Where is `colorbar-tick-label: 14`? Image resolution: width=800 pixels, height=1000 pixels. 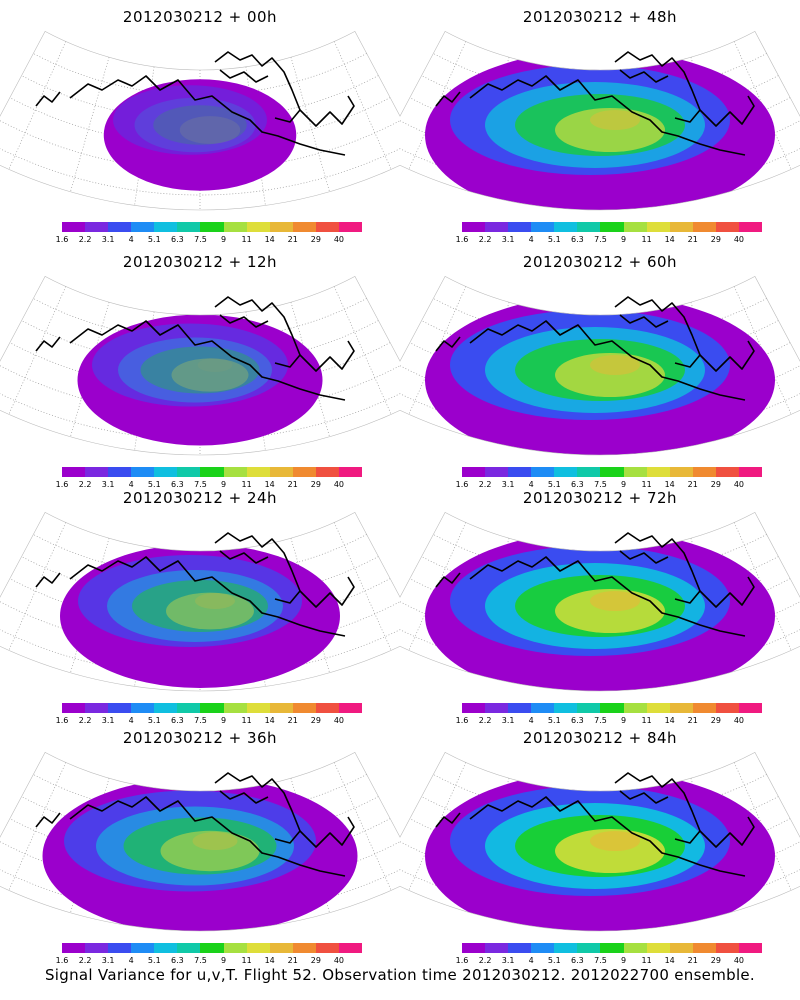
colorbar-tick-label: 14 is located at coordinates (669, 960).